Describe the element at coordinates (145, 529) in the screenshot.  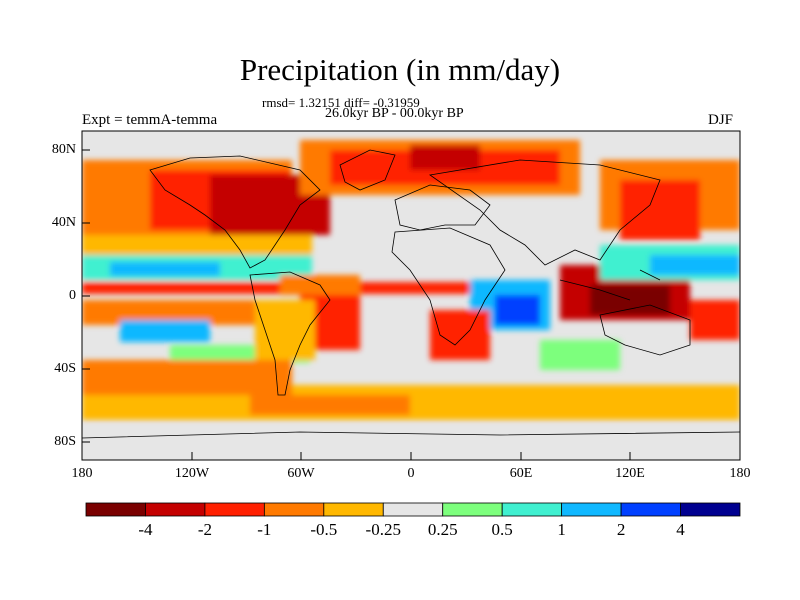
I see `colorbar-label: -4` at that location.